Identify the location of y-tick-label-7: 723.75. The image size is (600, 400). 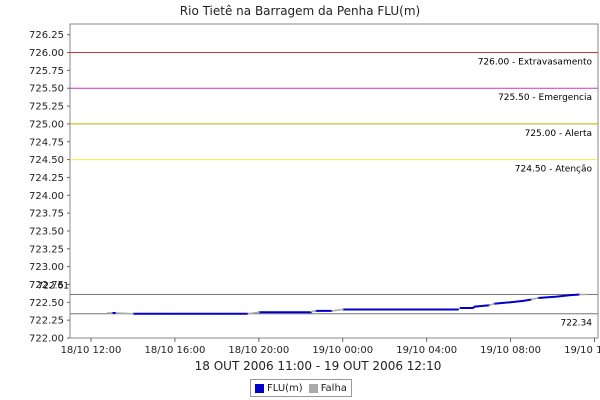
(46, 214).